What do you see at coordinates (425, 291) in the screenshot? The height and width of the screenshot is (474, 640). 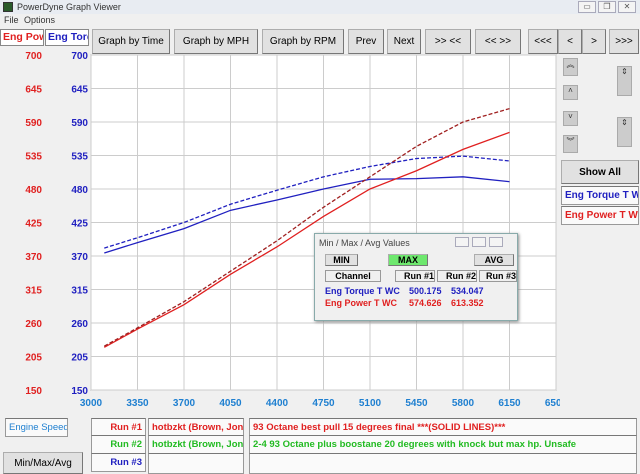 I see `row-run1: 500.175` at bounding box center [425, 291].